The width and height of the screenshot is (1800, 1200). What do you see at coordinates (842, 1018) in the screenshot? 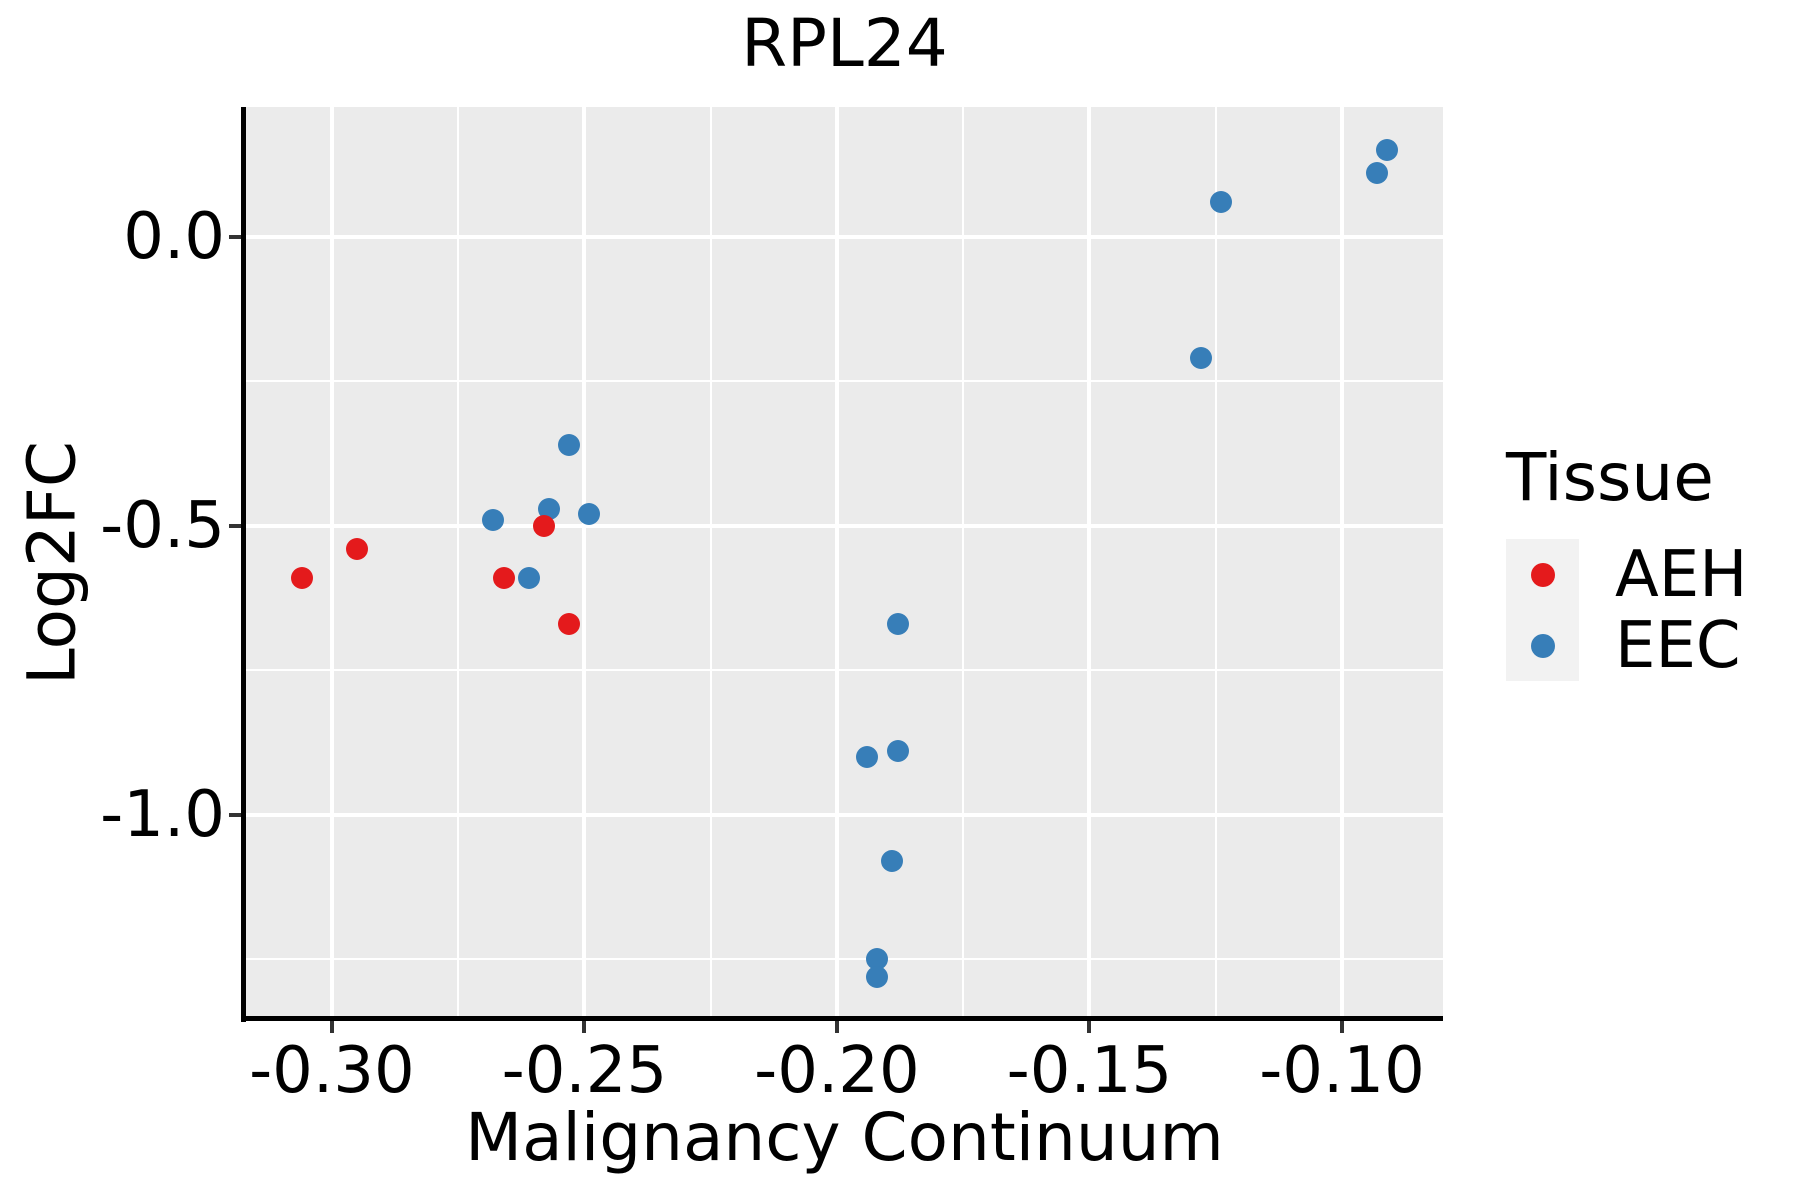
I see `x-axis-line` at bounding box center [842, 1018].